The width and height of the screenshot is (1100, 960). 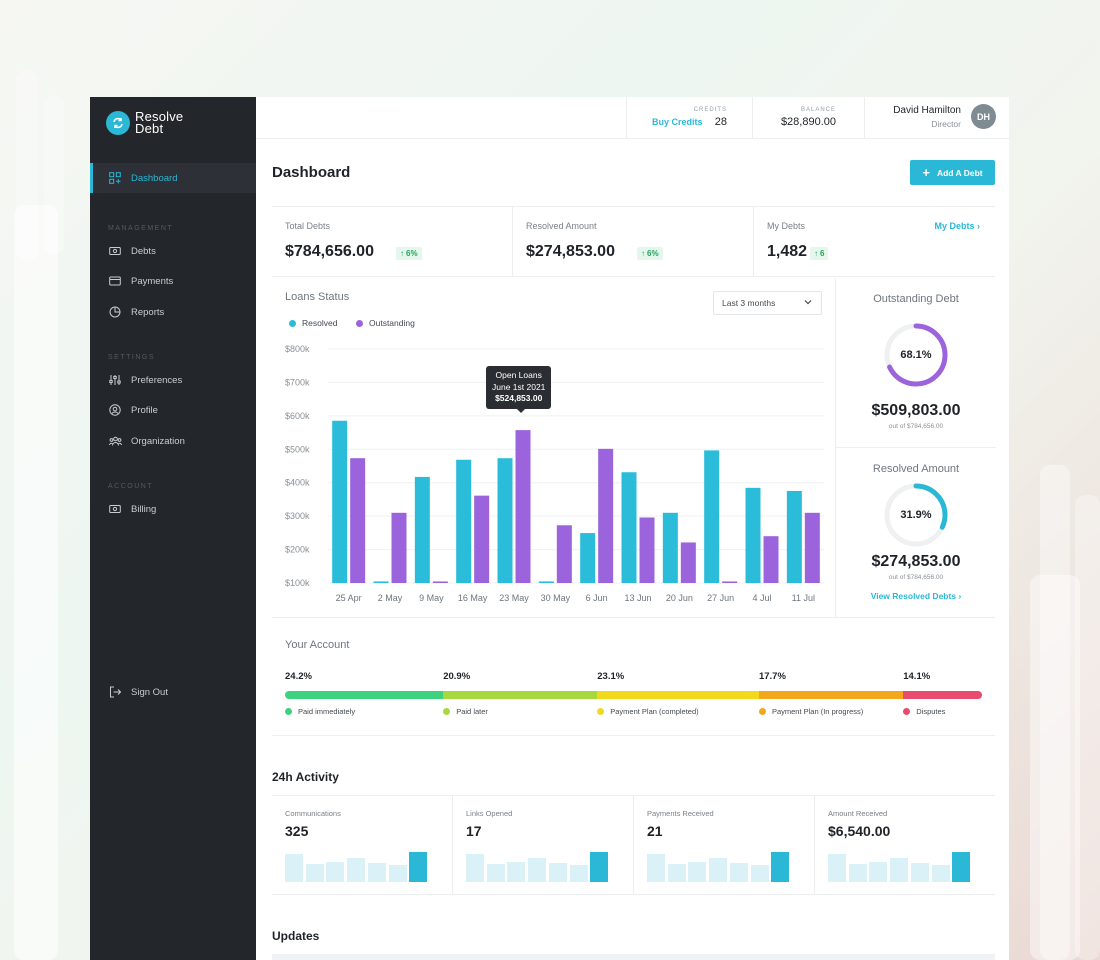 I want to click on section-label-account: ACCOUNT, so click(x=131, y=486).